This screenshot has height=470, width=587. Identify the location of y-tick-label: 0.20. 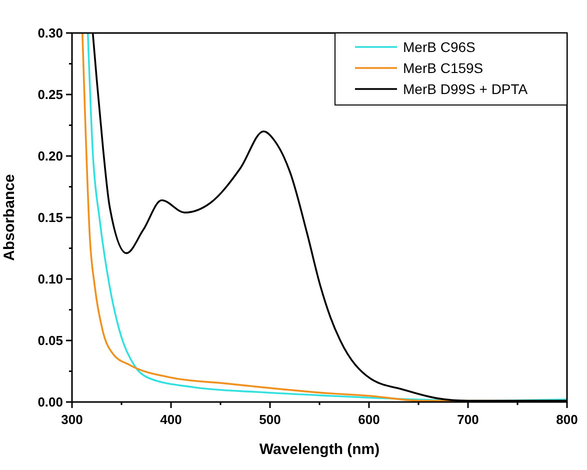
(50, 156).